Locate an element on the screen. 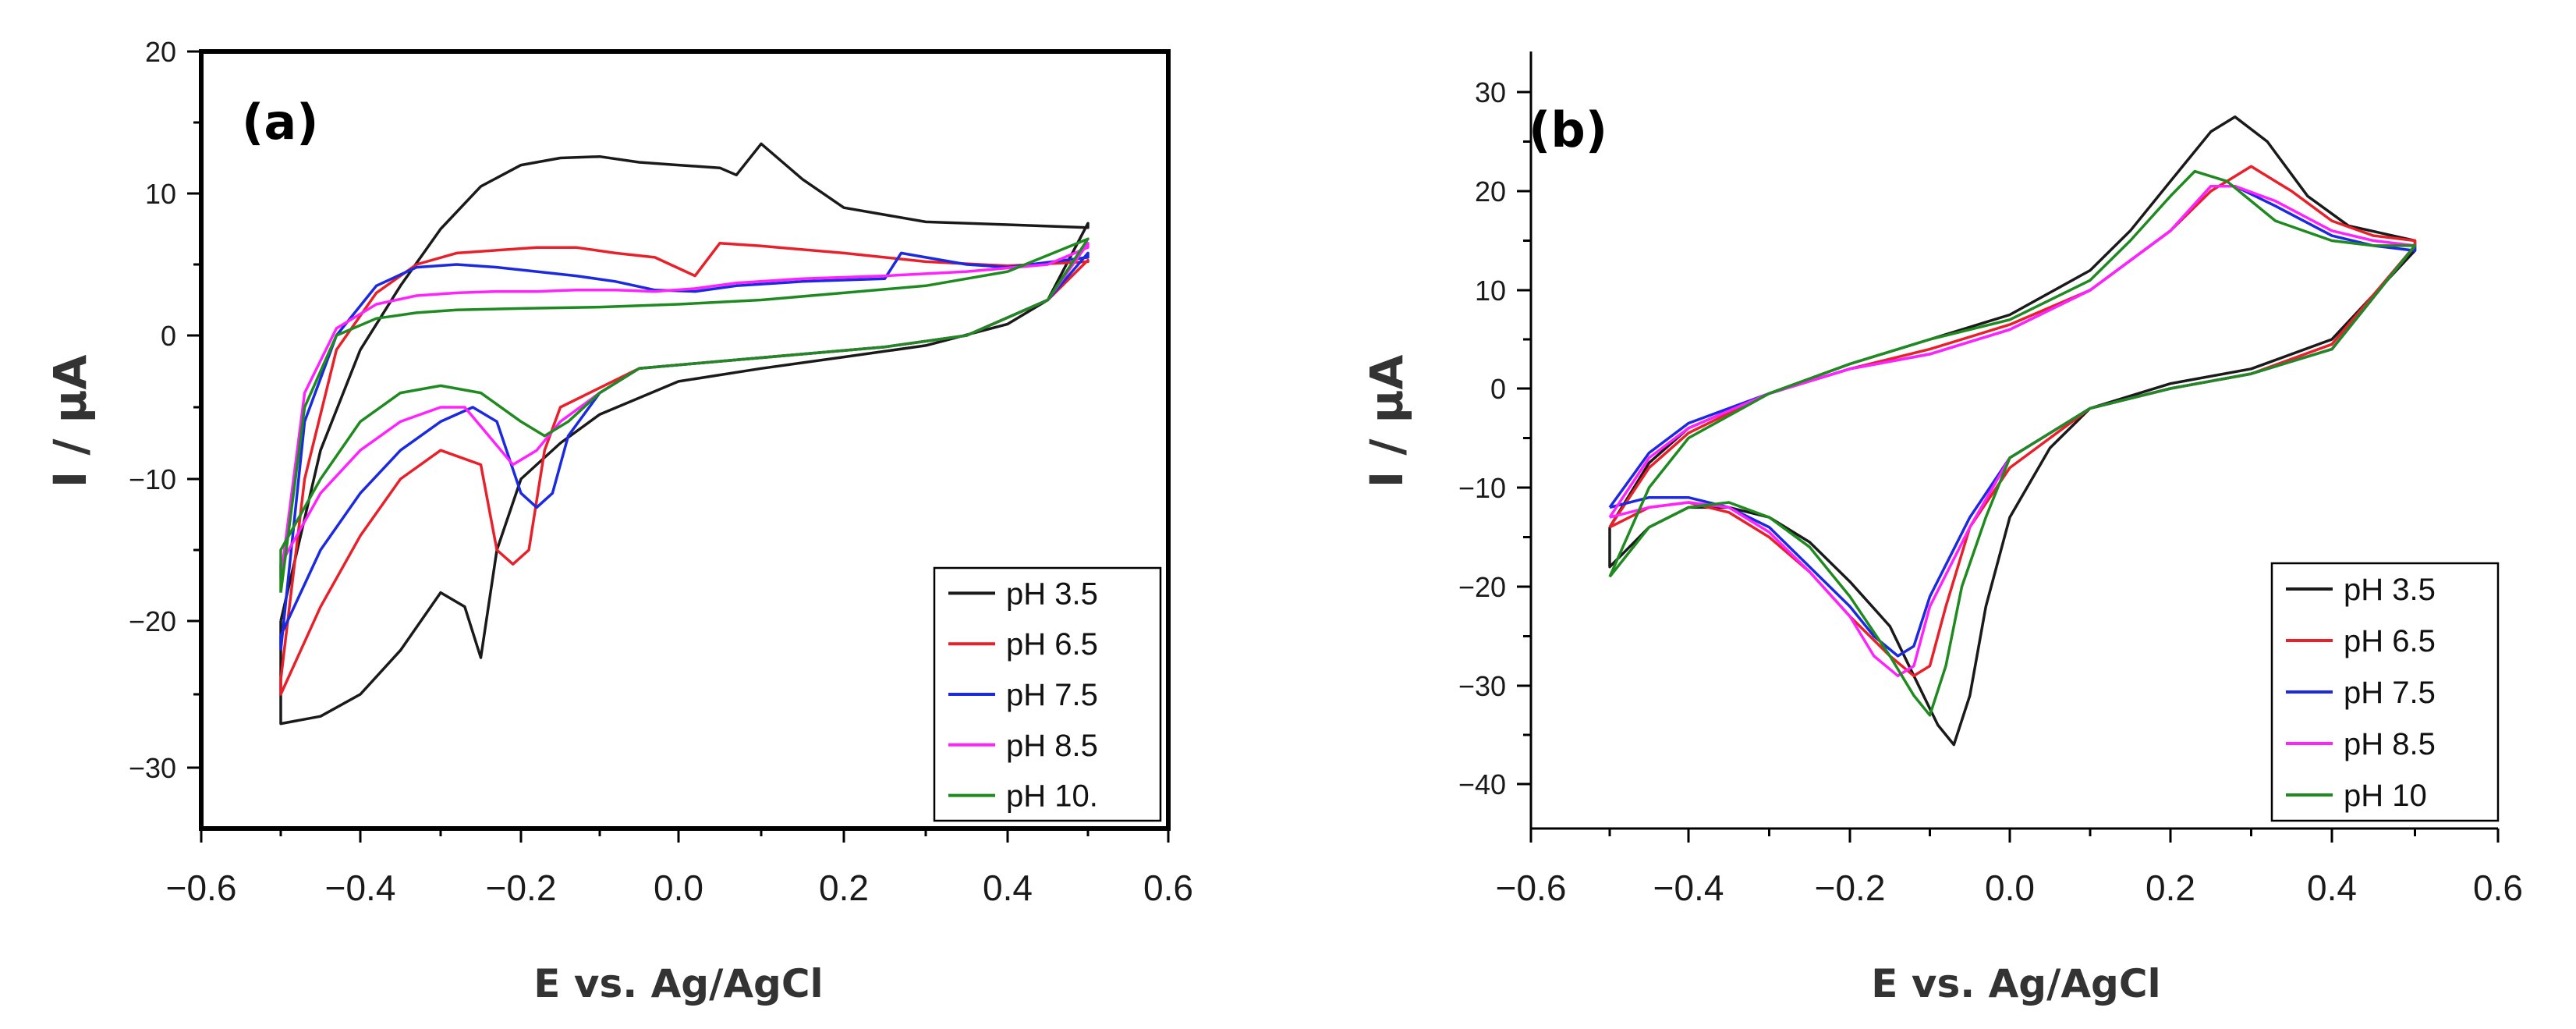 Image resolution: width=2576 pixels, height=1029 pixels. y-tick-label-b: −40 is located at coordinates (1482, 784).